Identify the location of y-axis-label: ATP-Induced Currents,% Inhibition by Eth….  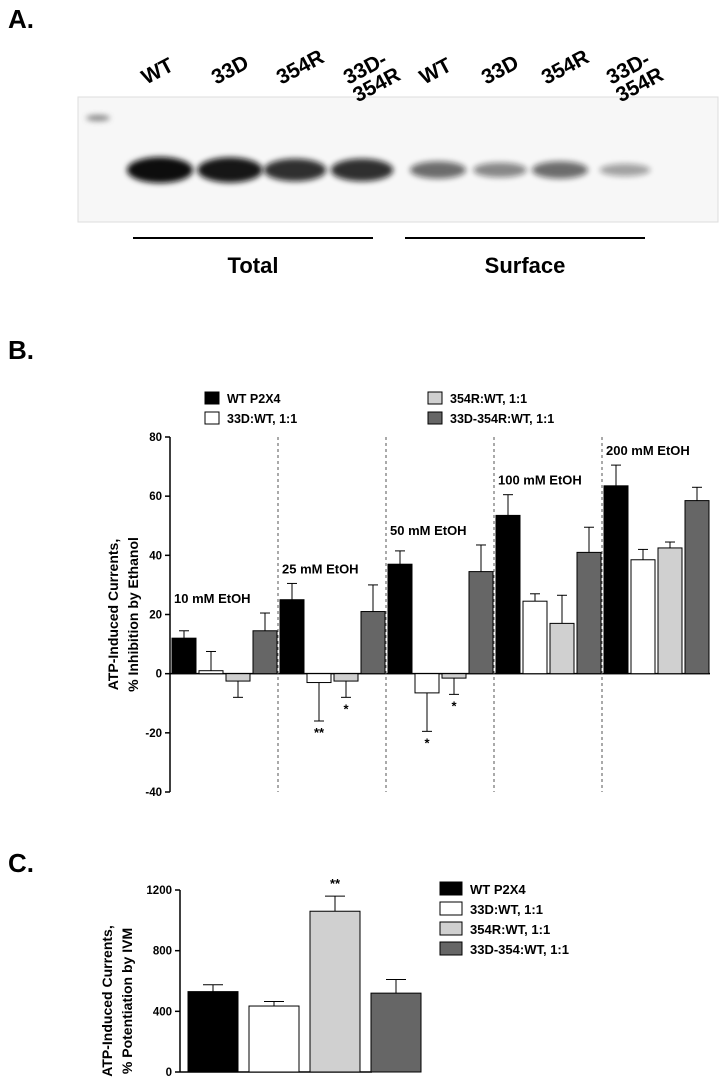
(123, 614).